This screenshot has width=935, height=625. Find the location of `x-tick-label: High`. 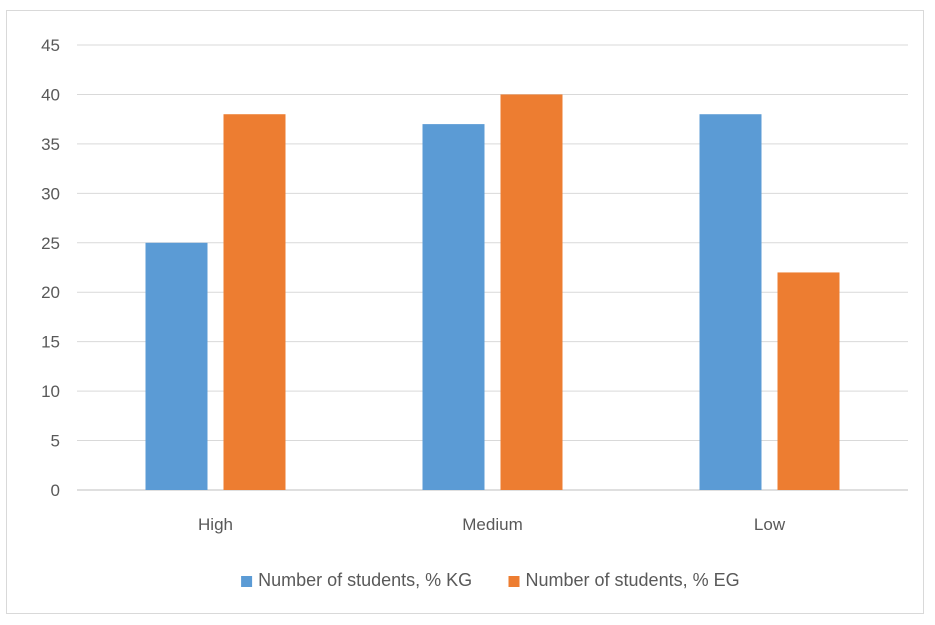

x-tick-label: High is located at coordinates (215, 524).